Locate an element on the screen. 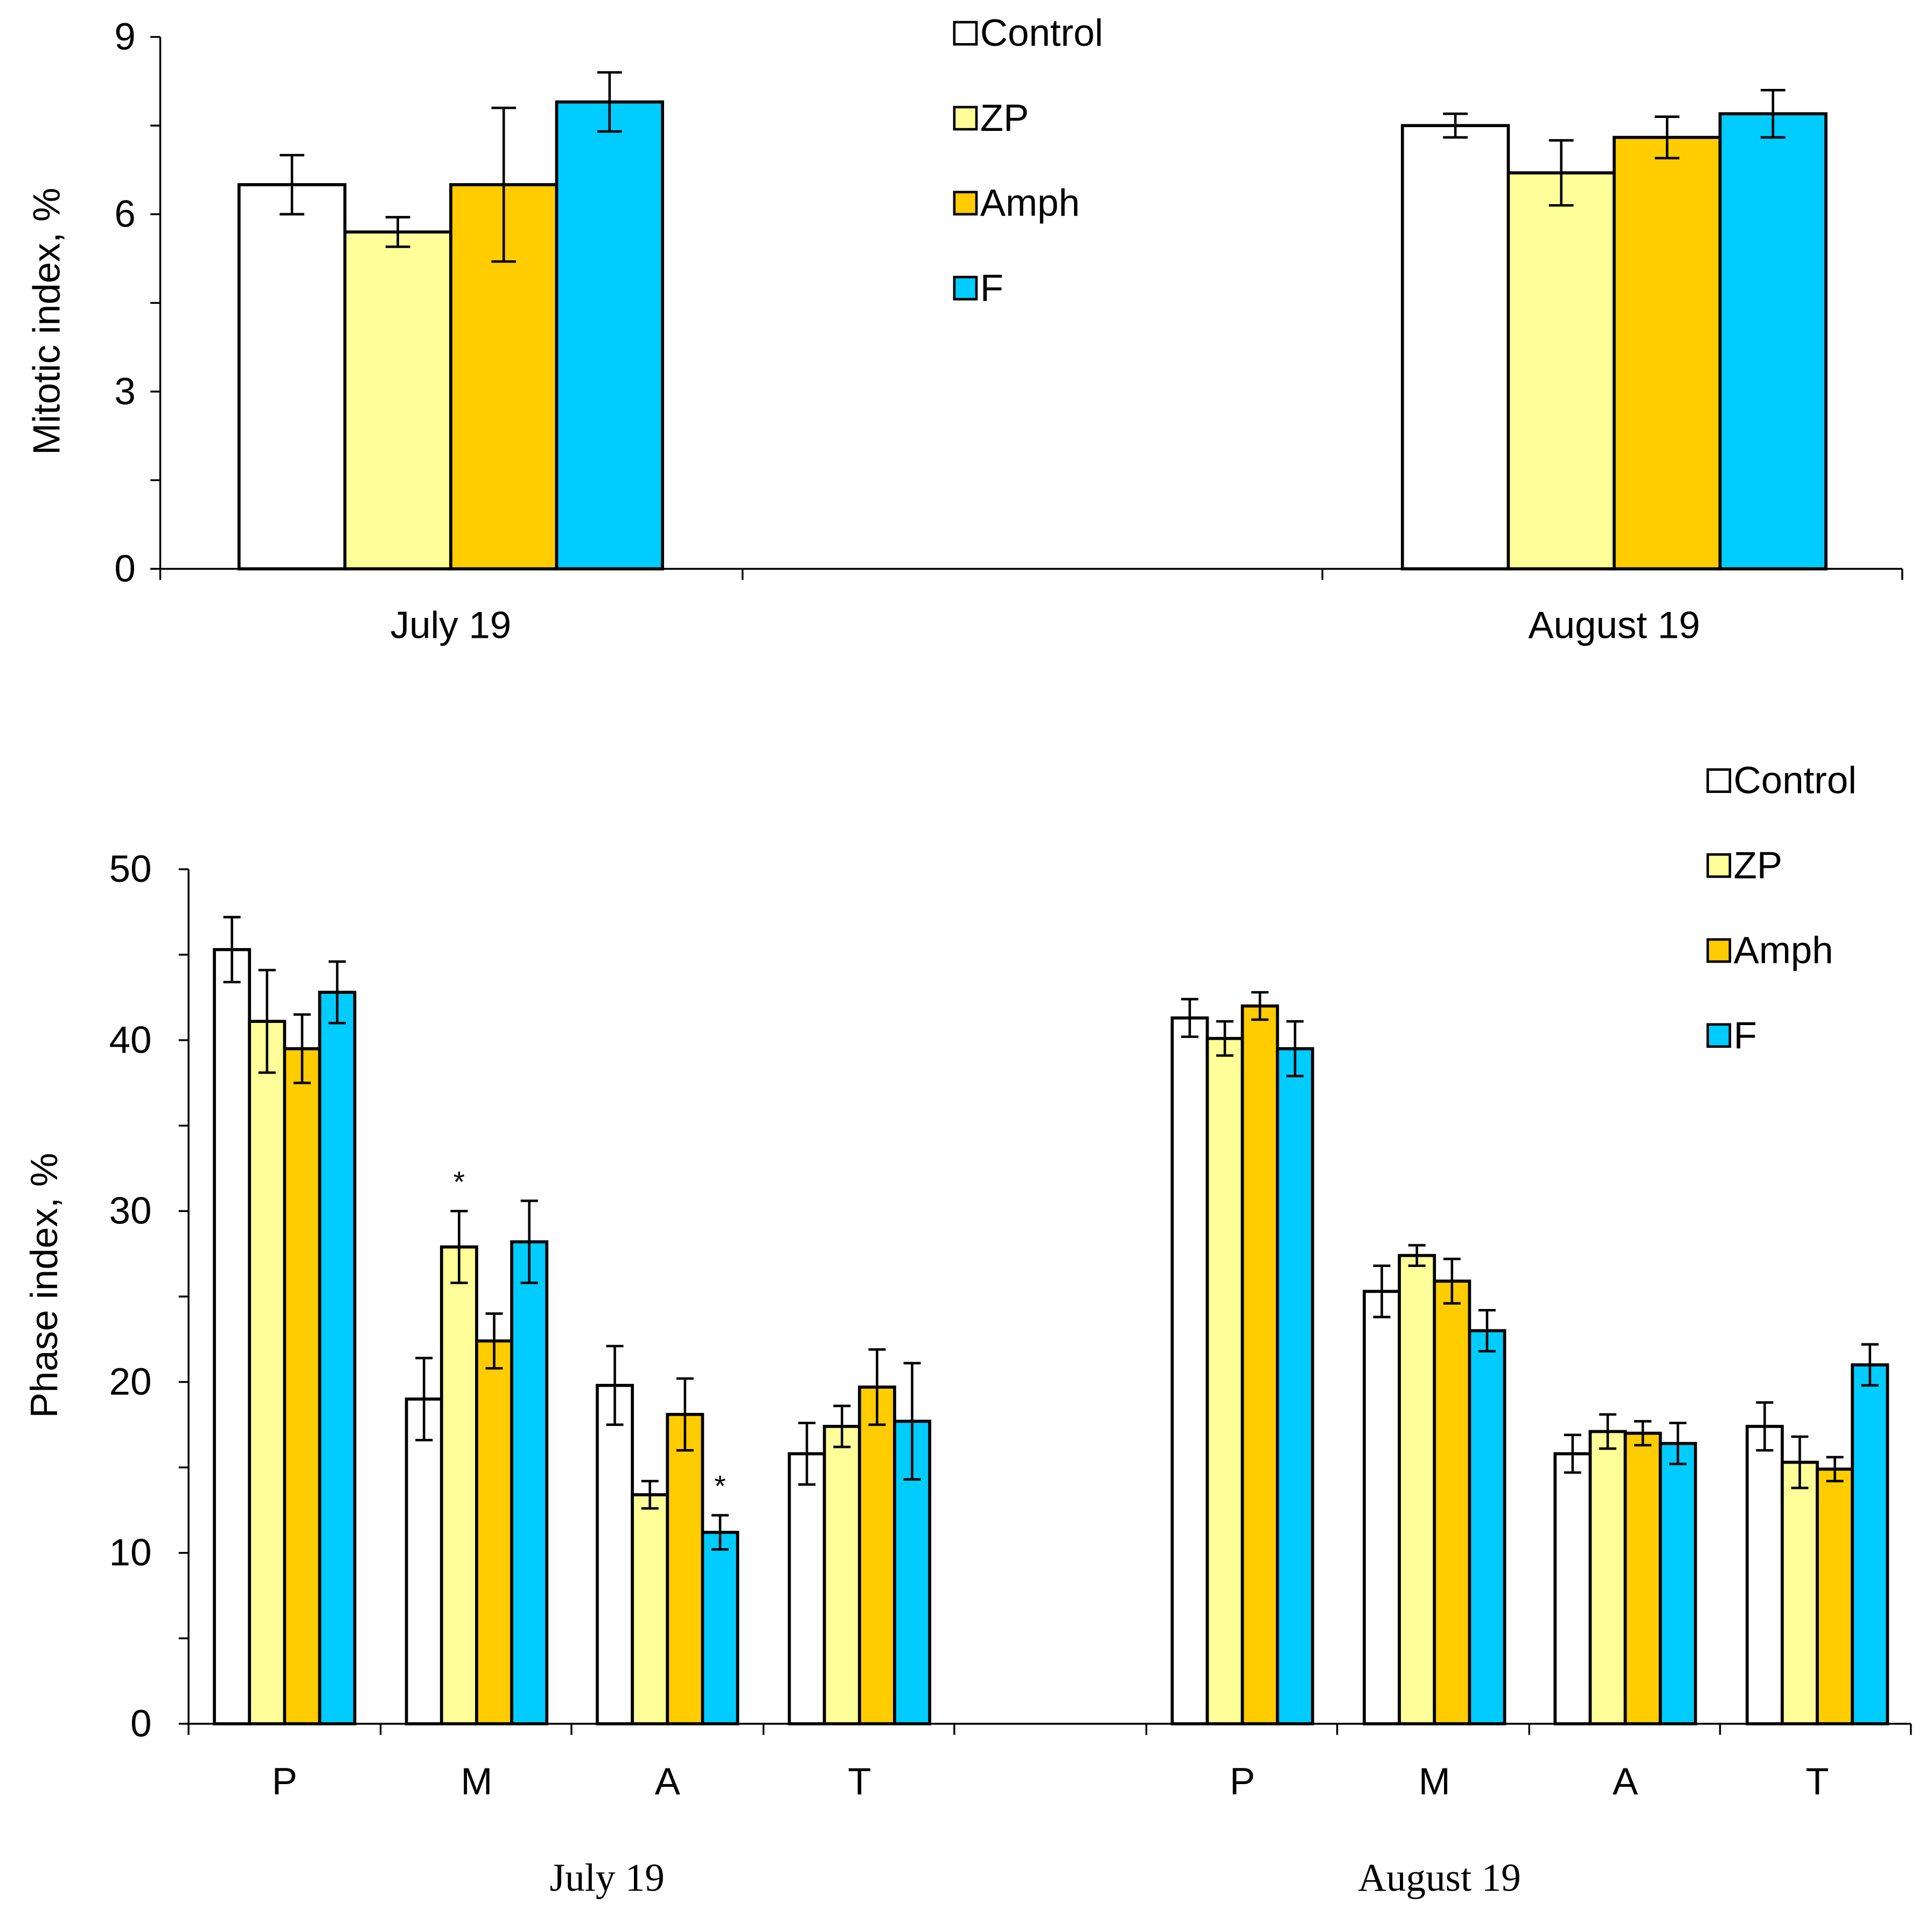 The height and width of the screenshot is (1922, 1932). bar-july-19-a-control is located at coordinates (615, 1554).